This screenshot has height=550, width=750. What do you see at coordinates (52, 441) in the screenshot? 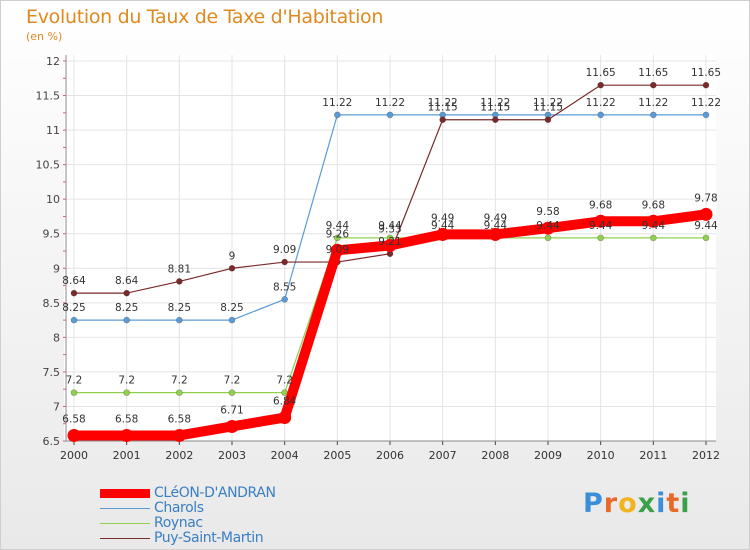
I see `y-tick-label: 6.5` at bounding box center [52, 441].